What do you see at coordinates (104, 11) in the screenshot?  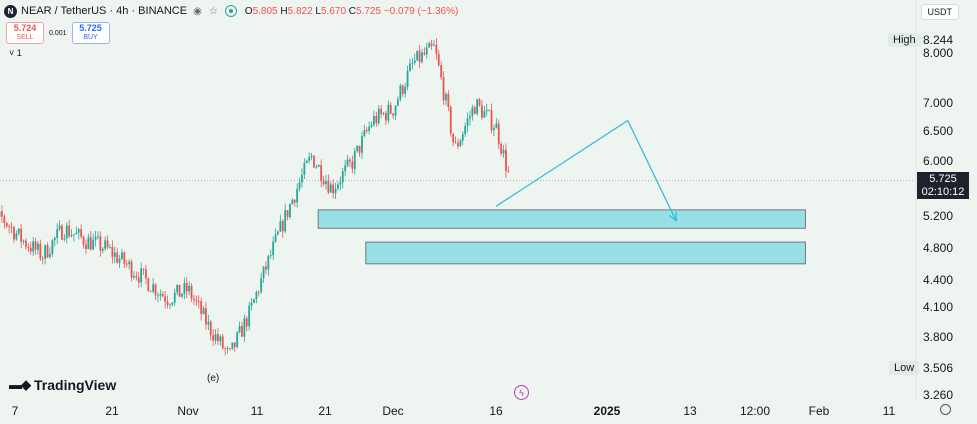 I see `symbol-title: NEAR / TetherUS · 4h · BINANCE` at bounding box center [104, 11].